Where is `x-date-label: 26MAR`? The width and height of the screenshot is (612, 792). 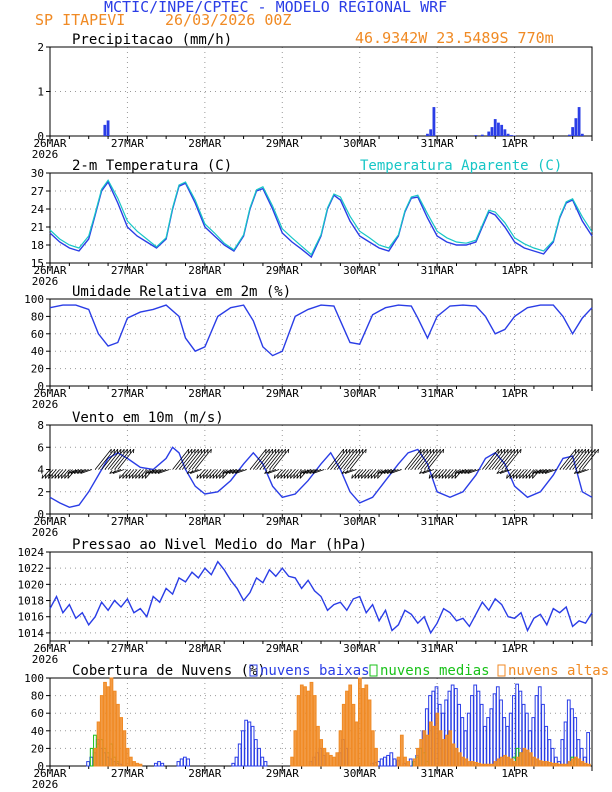 x-date-label: 26MAR is located at coordinates (49, 270).